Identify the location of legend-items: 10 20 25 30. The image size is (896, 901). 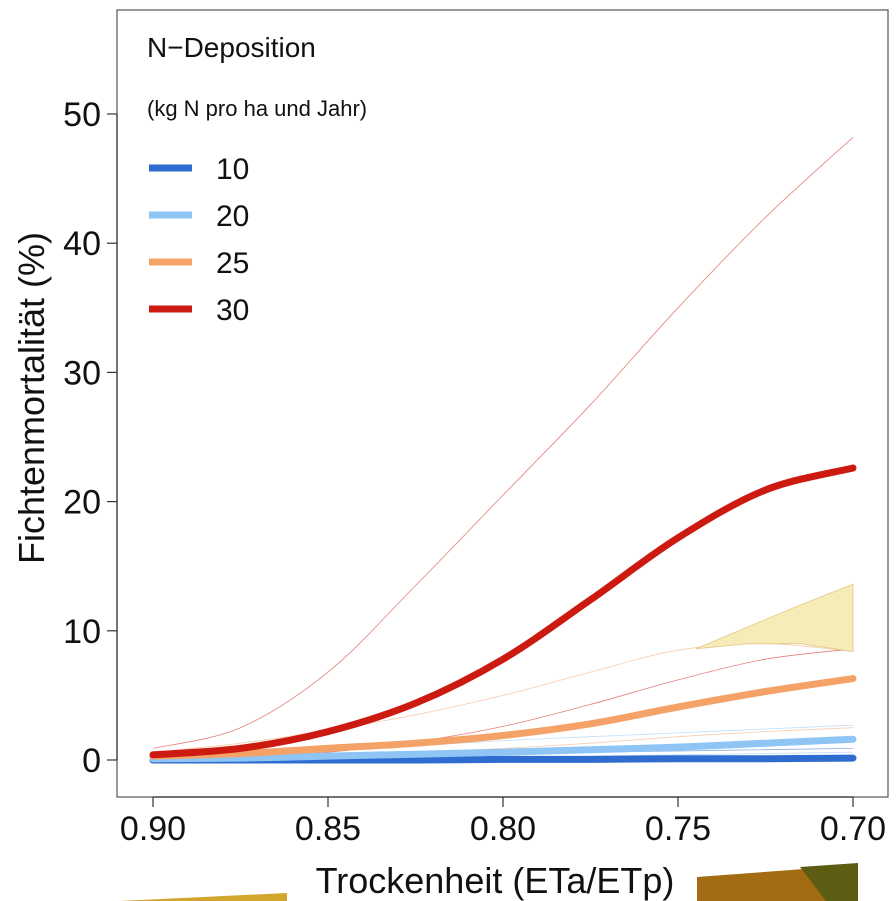
(199, 240).